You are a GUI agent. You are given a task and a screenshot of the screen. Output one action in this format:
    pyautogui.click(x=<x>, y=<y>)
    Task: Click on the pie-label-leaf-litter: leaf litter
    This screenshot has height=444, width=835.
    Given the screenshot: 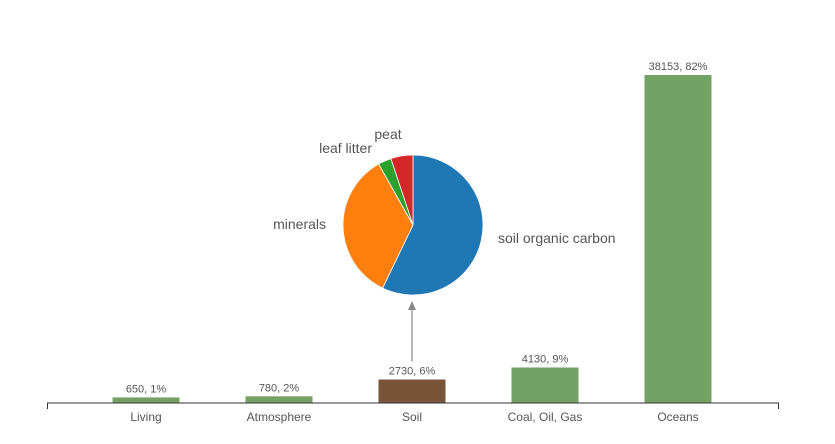 What is the action you would take?
    pyautogui.click(x=345, y=148)
    